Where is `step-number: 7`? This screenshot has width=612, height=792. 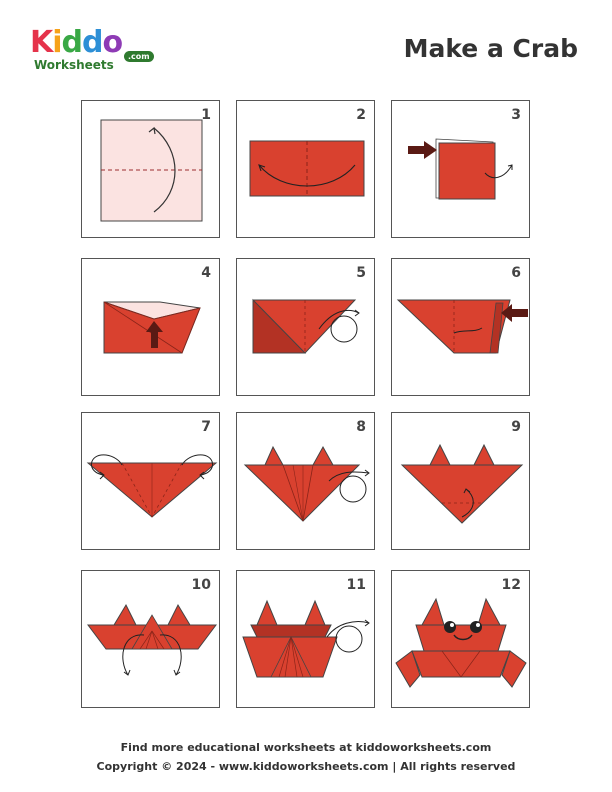
step-number: 7 is located at coordinates (206, 427).